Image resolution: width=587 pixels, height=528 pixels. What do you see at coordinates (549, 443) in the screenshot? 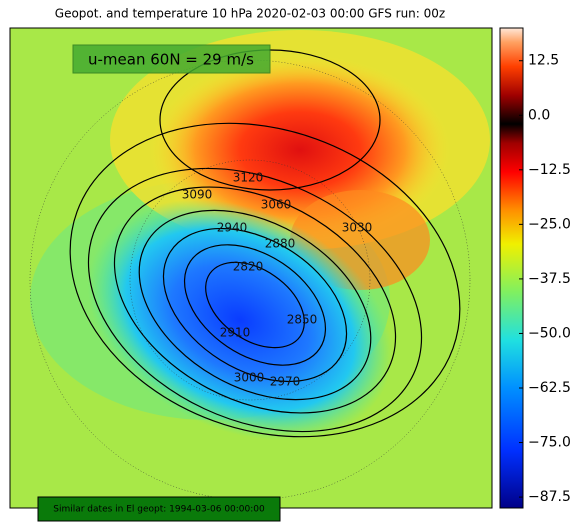
I see `colorbar-tick-label: −75.0` at bounding box center [549, 443].